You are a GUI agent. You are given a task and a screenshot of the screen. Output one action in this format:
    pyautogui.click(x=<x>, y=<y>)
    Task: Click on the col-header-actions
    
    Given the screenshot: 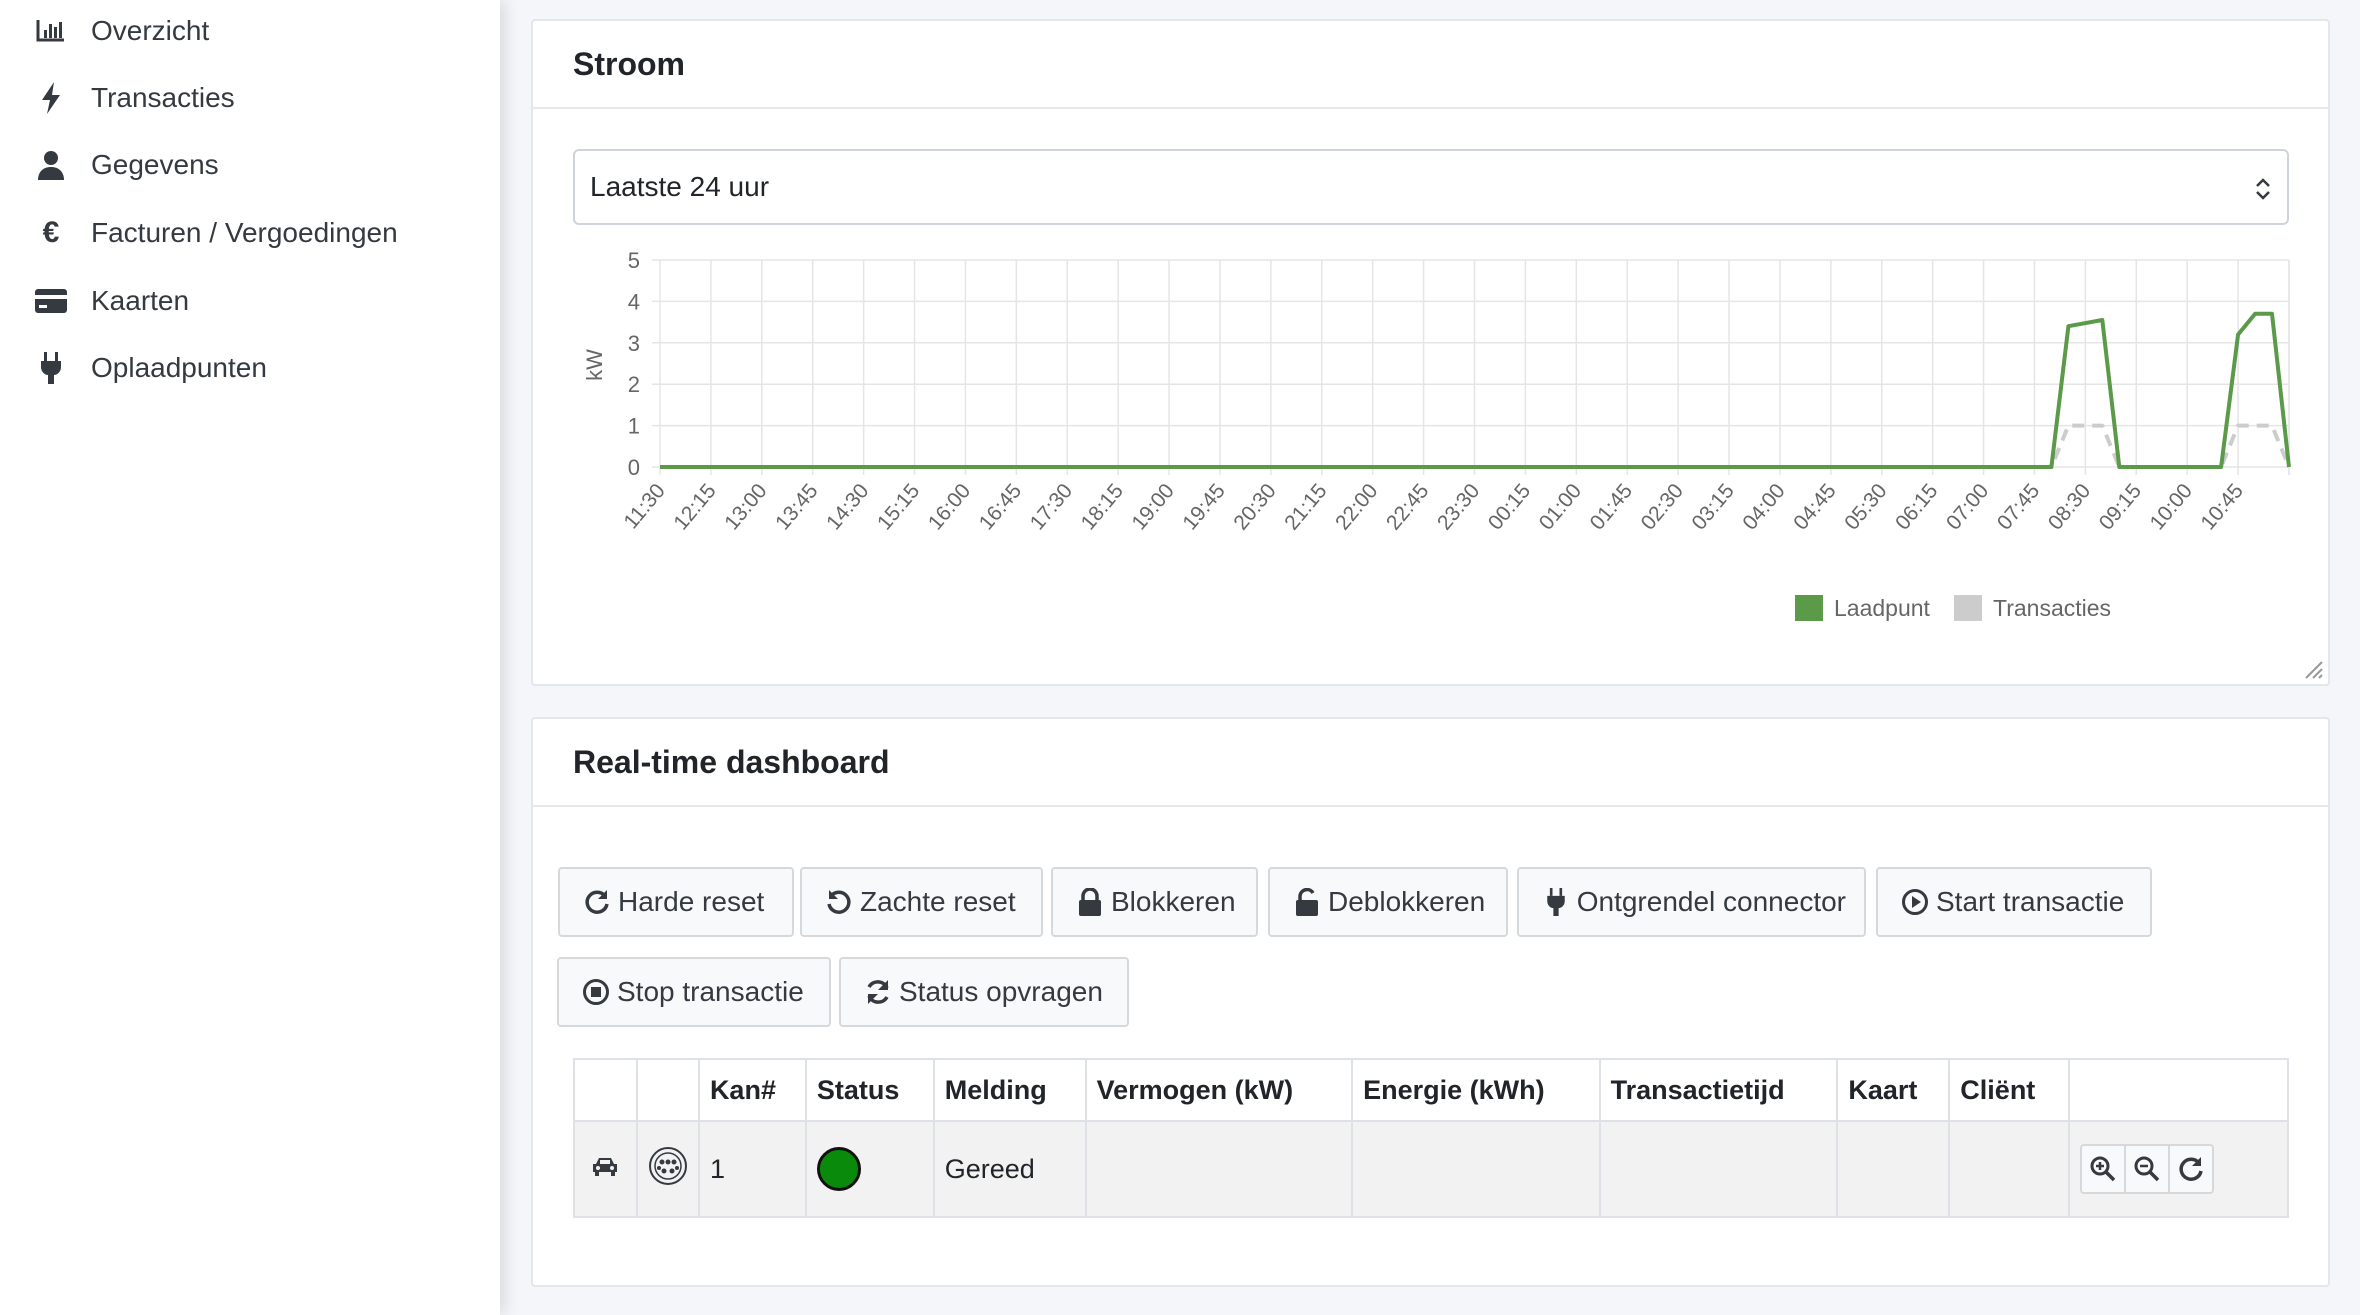 What is the action you would take?
    pyautogui.click(x=2178, y=1090)
    